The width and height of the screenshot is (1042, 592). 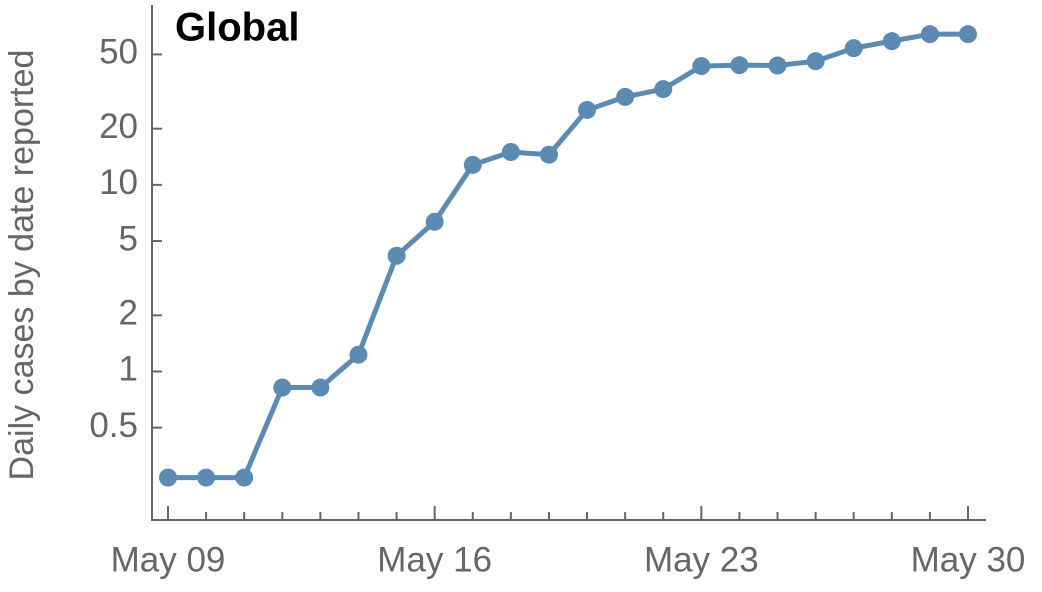 What do you see at coordinates (128, 238) in the screenshot?
I see `y-tick-label: 5` at bounding box center [128, 238].